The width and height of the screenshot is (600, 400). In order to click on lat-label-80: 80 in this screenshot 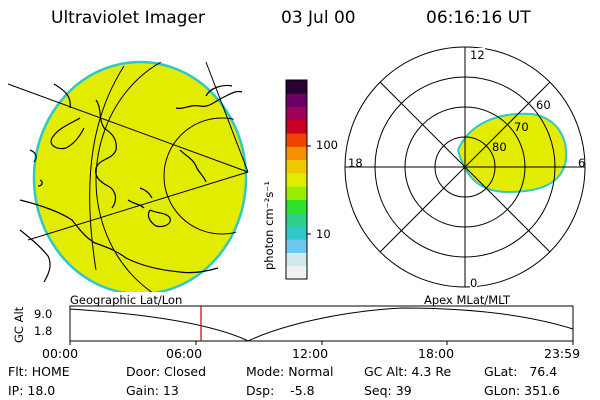, I will do `click(499, 147)`.